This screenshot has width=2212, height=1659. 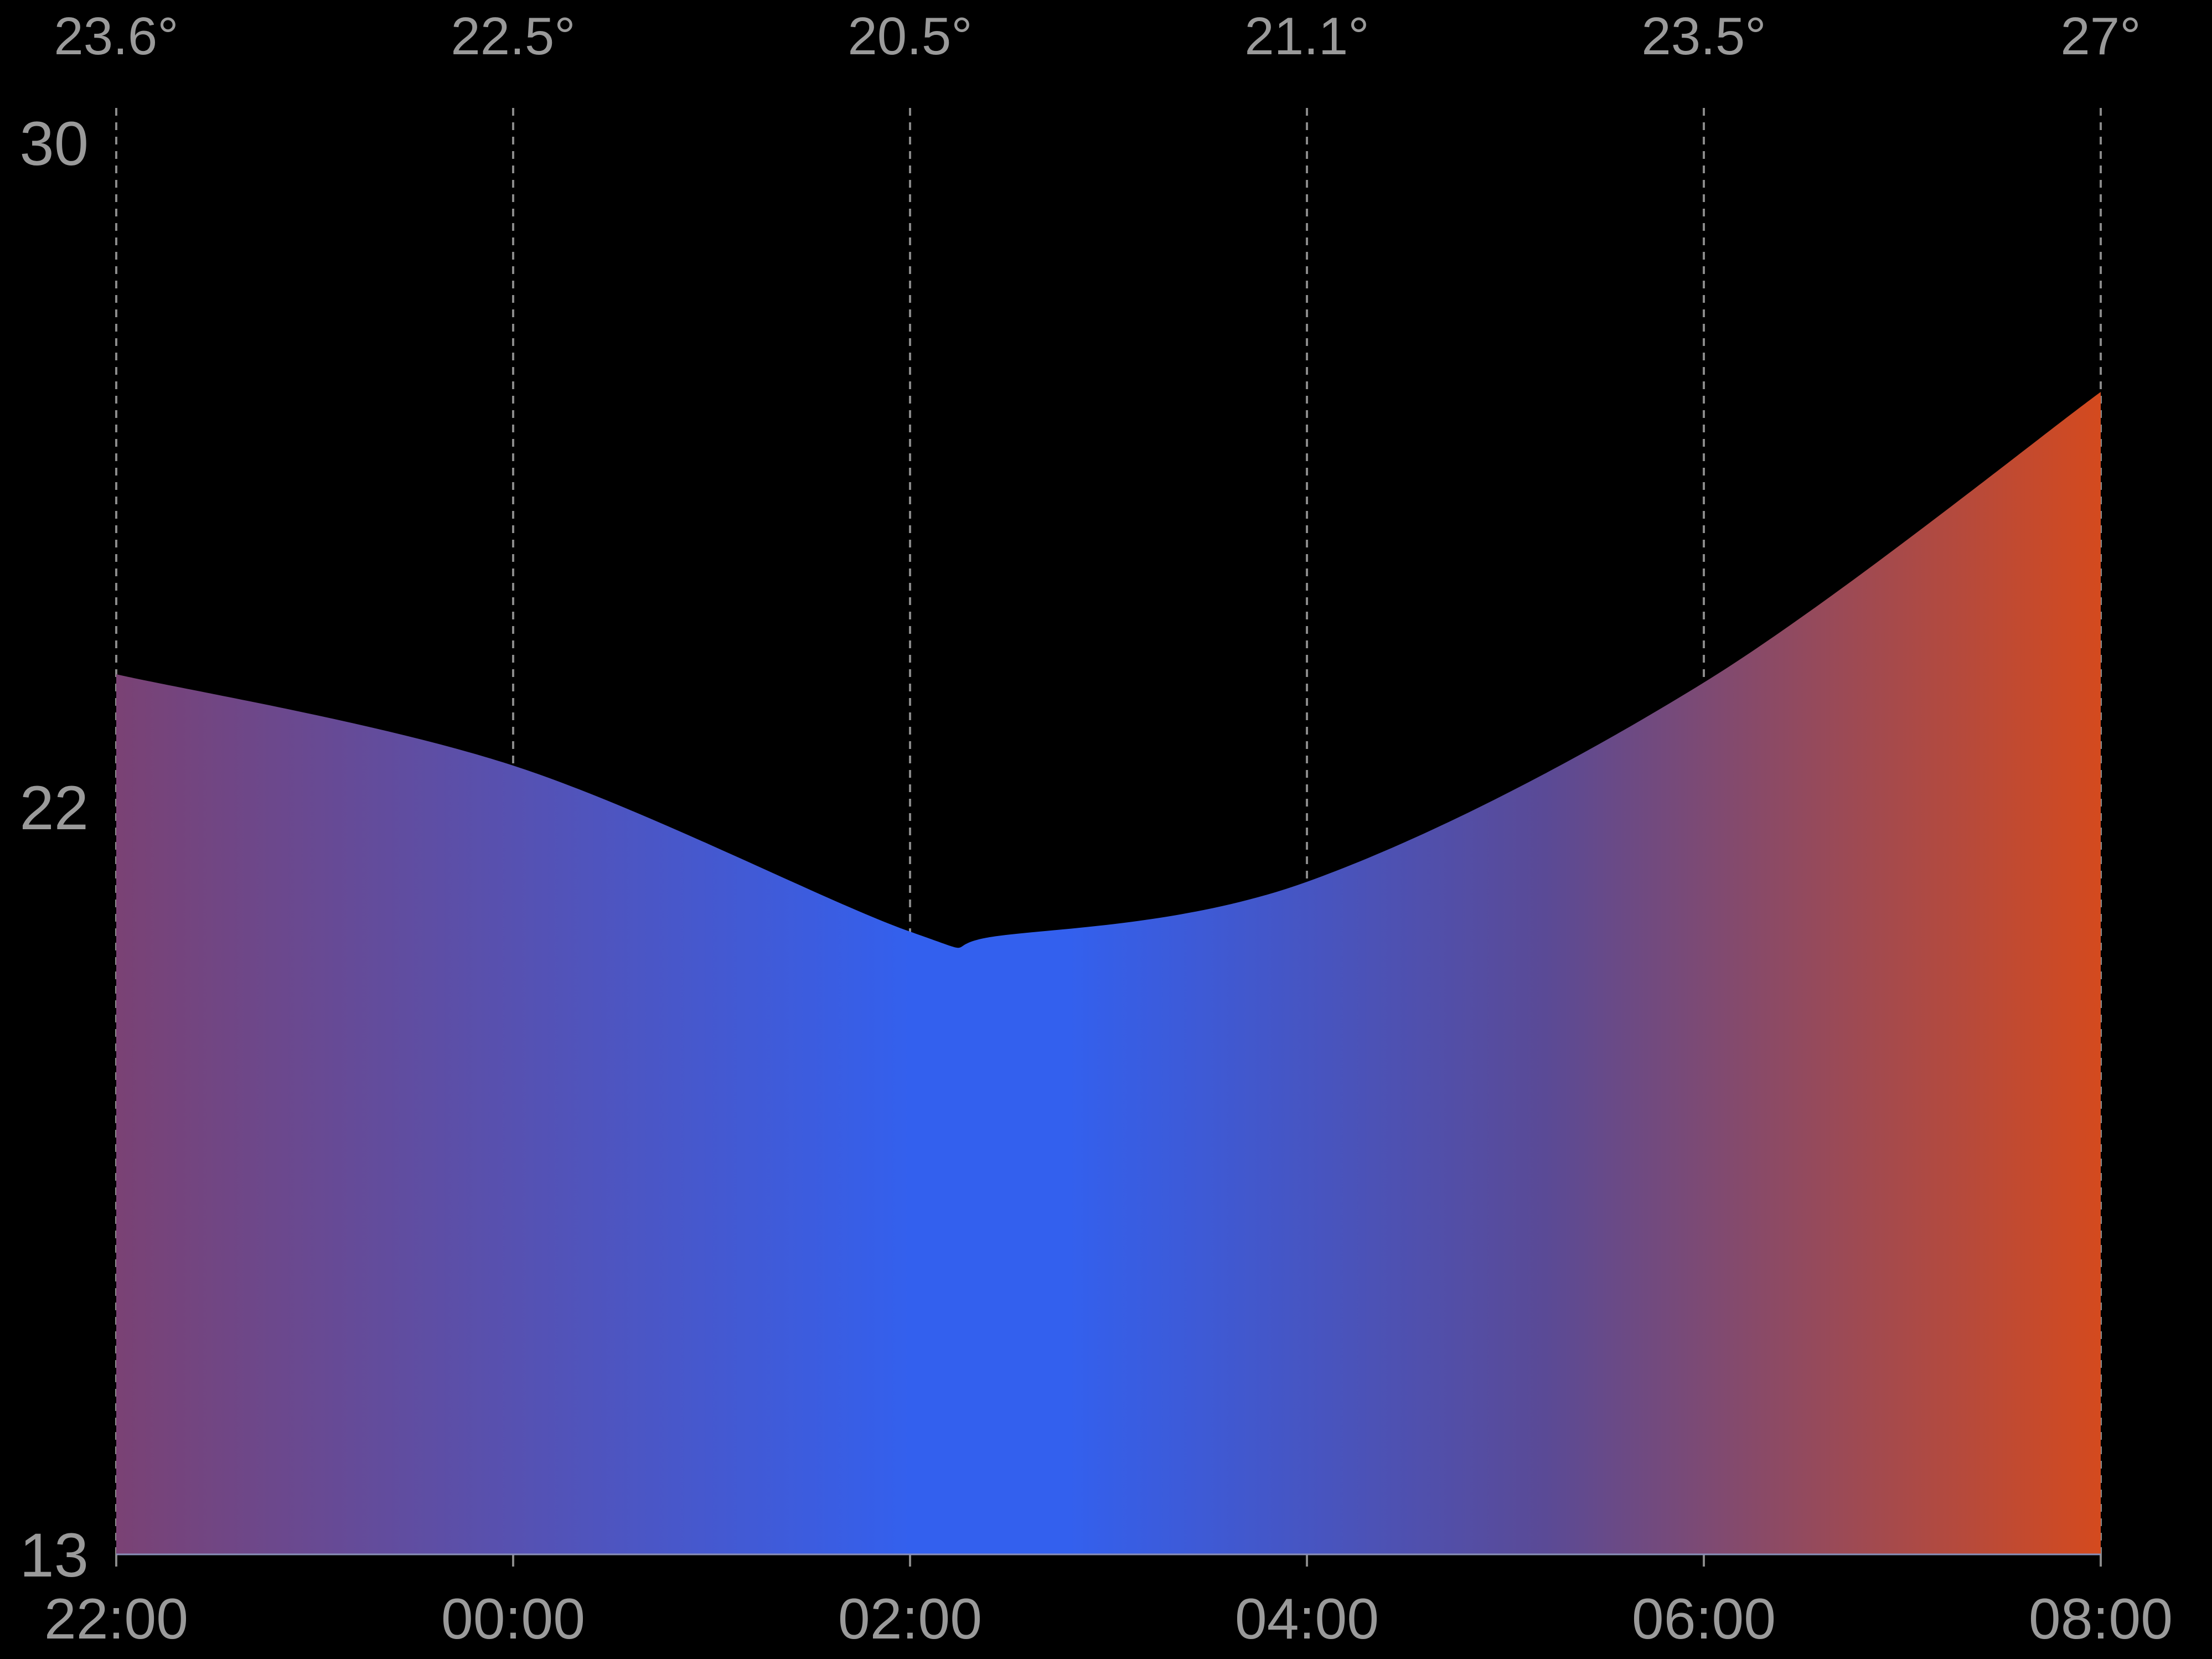 What do you see at coordinates (2101, 1619) in the screenshot?
I see `x-tick-label: 08:00` at bounding box center [2101, 1619].